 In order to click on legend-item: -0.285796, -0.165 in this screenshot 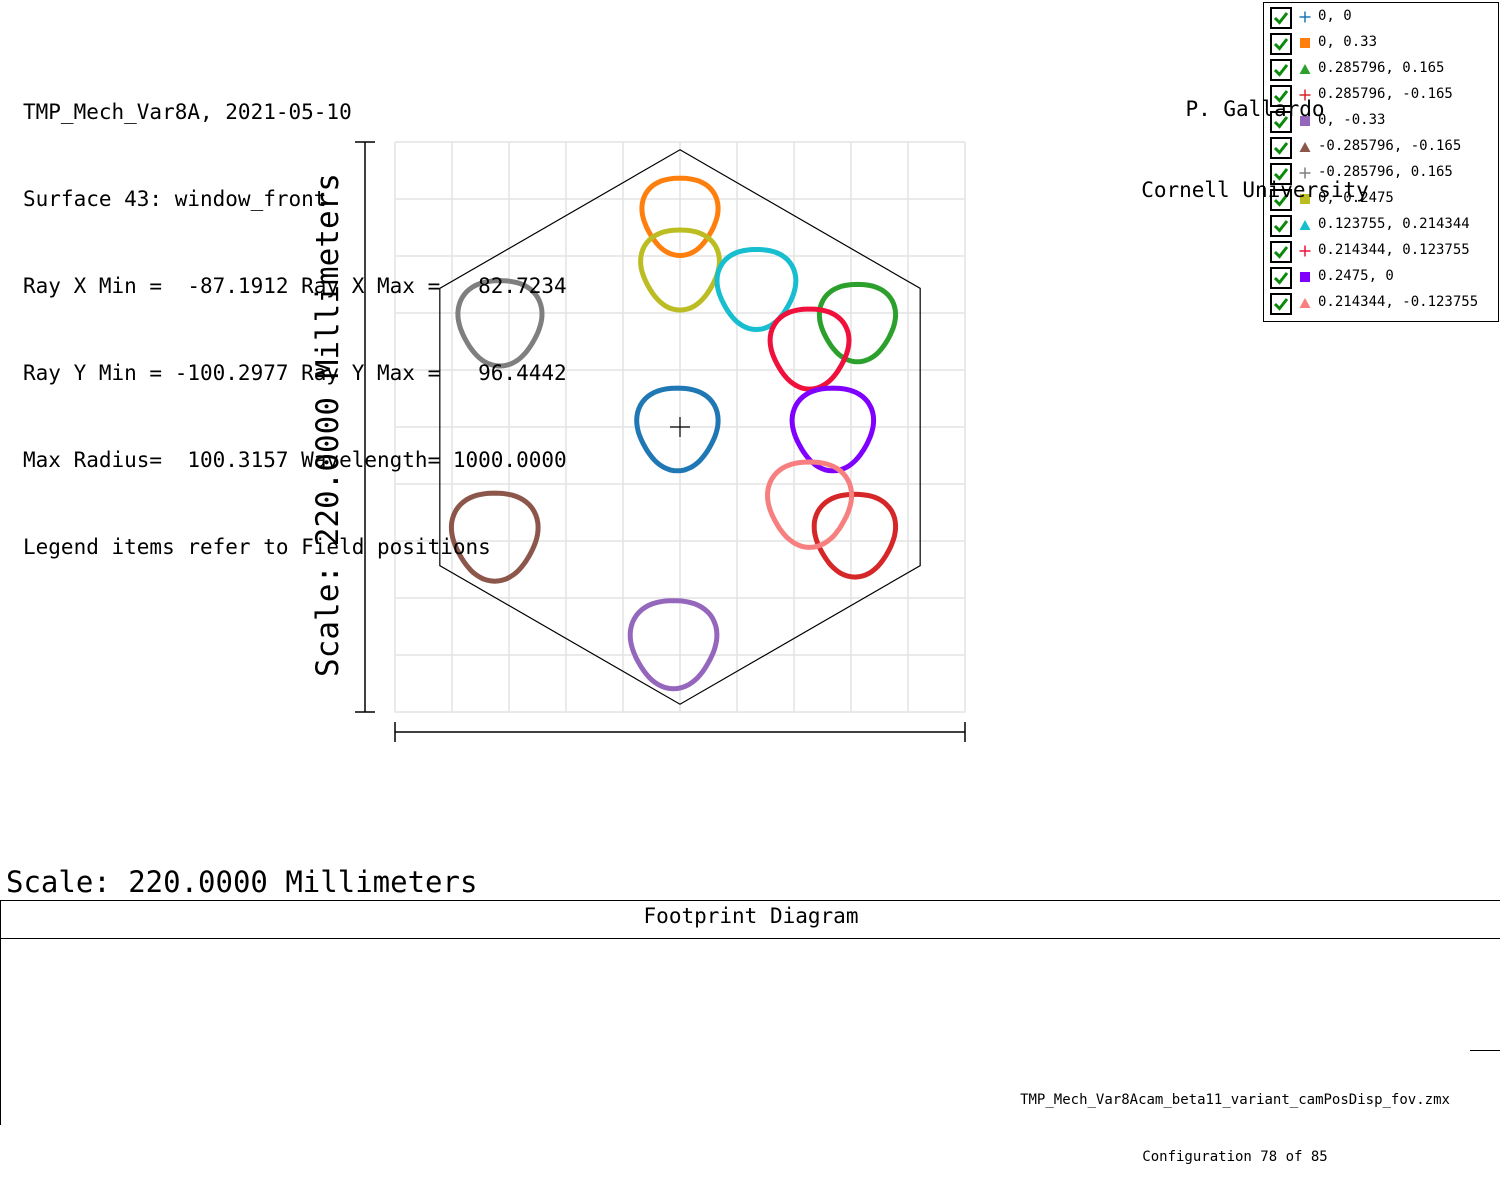, I will do `click(1382, 148)`.